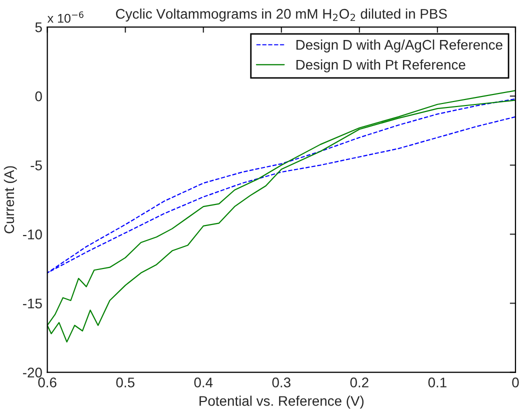 The image size is (526, 416). Describe the element at coordinates (515, 383) in the screenshot. I see `x-tick-label: 0` at that location.